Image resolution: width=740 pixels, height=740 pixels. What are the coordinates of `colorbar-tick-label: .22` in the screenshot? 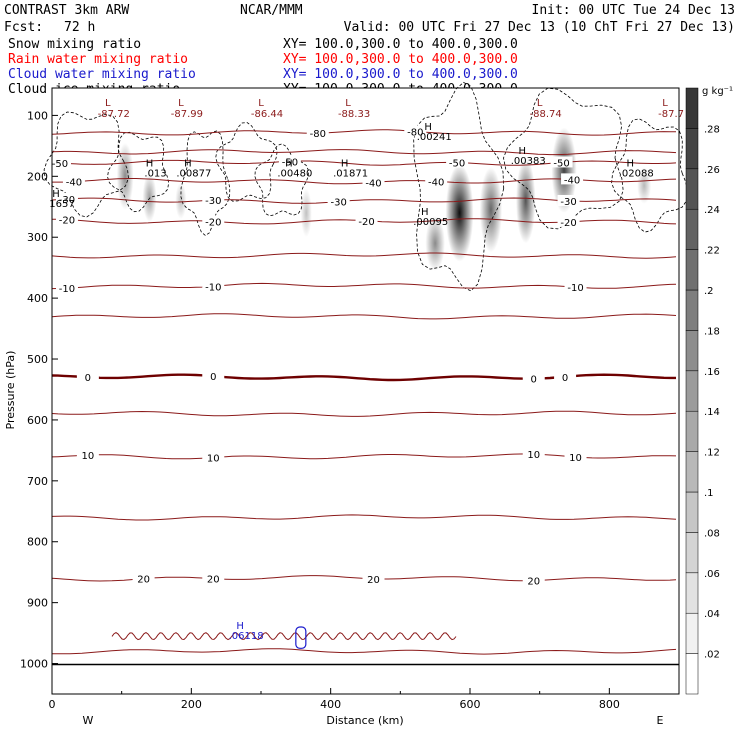 It's located at (712, 251).